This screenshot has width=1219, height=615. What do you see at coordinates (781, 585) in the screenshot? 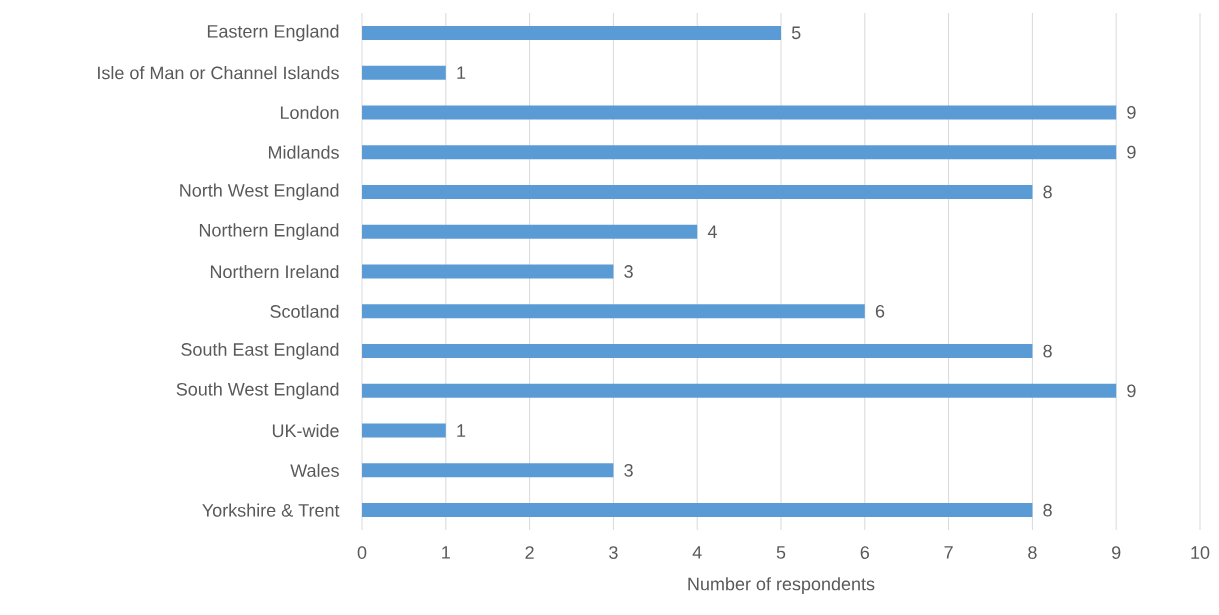
I see `x-axis-title: Number of respondents` at bounding box center [781, 585].